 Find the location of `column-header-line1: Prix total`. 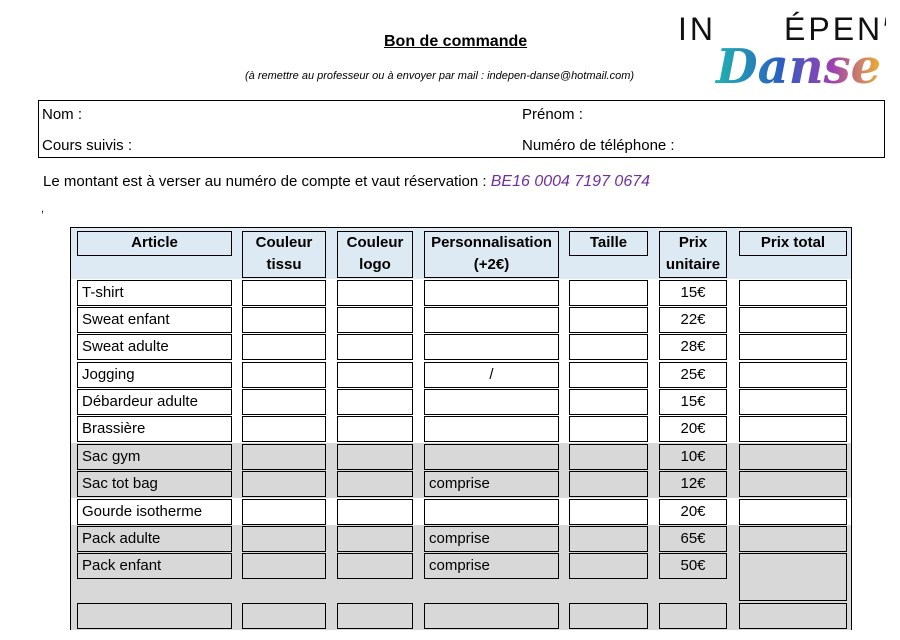

column-header-line1: Prix total is located at coordinates (793, 242).